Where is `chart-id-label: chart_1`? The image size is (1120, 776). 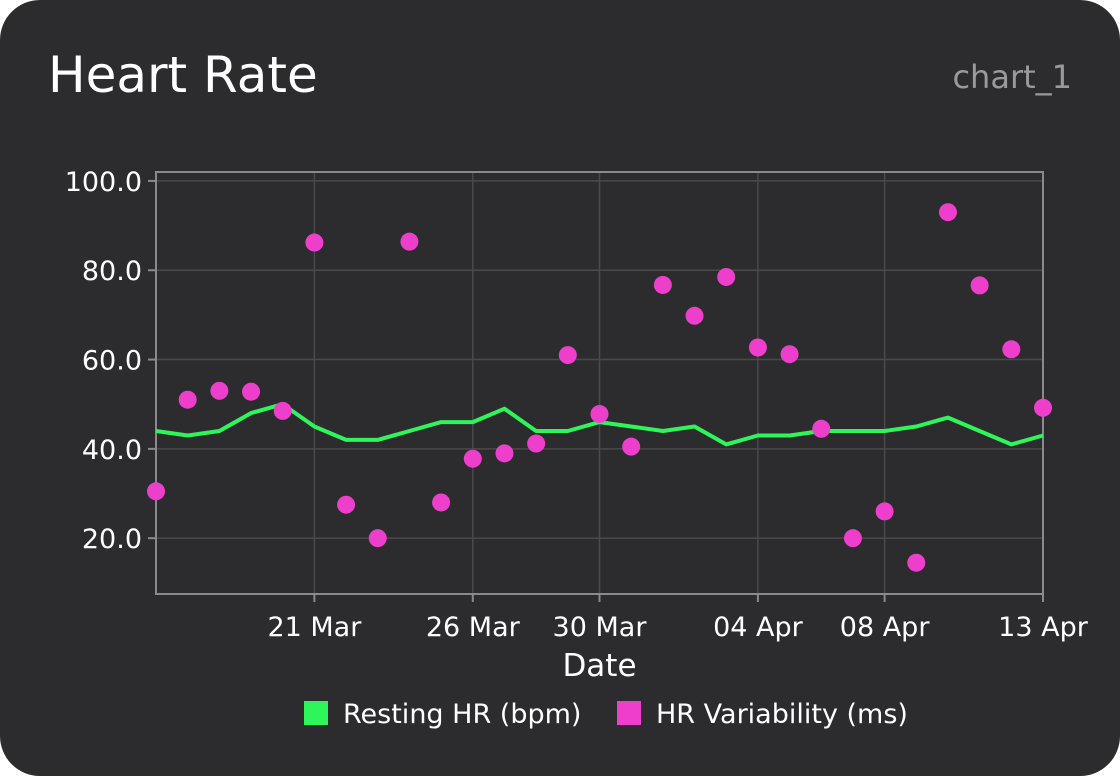 chart-id-label: chart_1 is located at coordinates (1012, 77).